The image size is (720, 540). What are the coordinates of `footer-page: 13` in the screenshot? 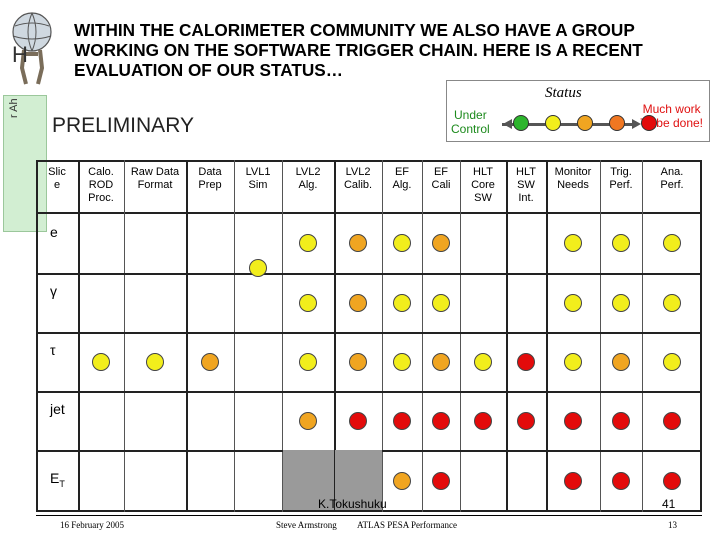 It's located at (672, 525).